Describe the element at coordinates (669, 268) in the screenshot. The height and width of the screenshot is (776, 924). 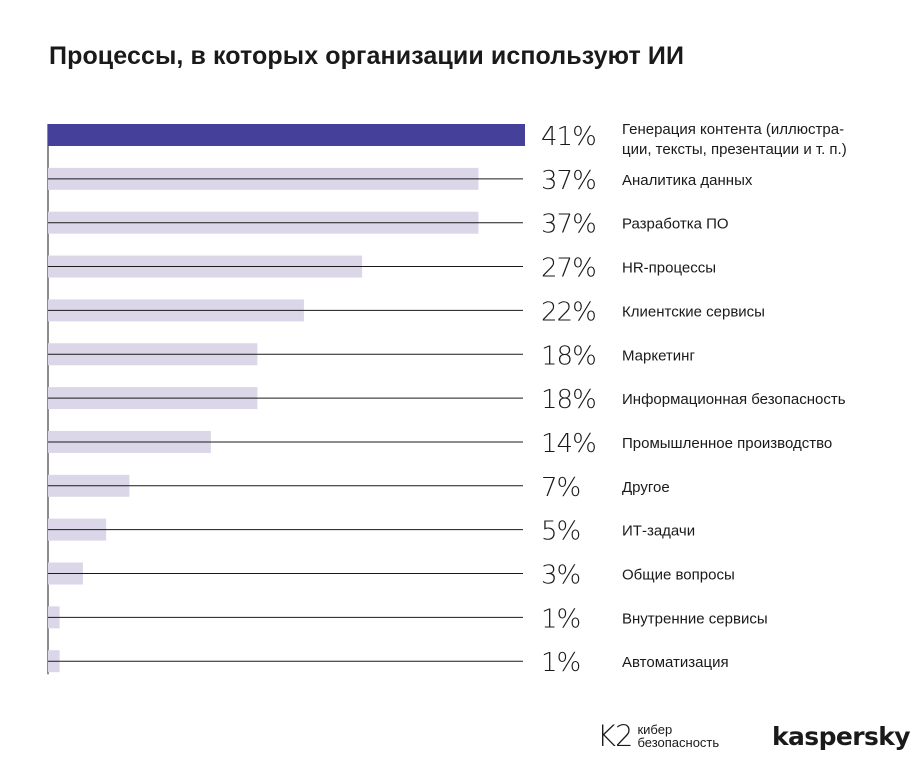
I see `category-label-4: HR-процессы` at that location.